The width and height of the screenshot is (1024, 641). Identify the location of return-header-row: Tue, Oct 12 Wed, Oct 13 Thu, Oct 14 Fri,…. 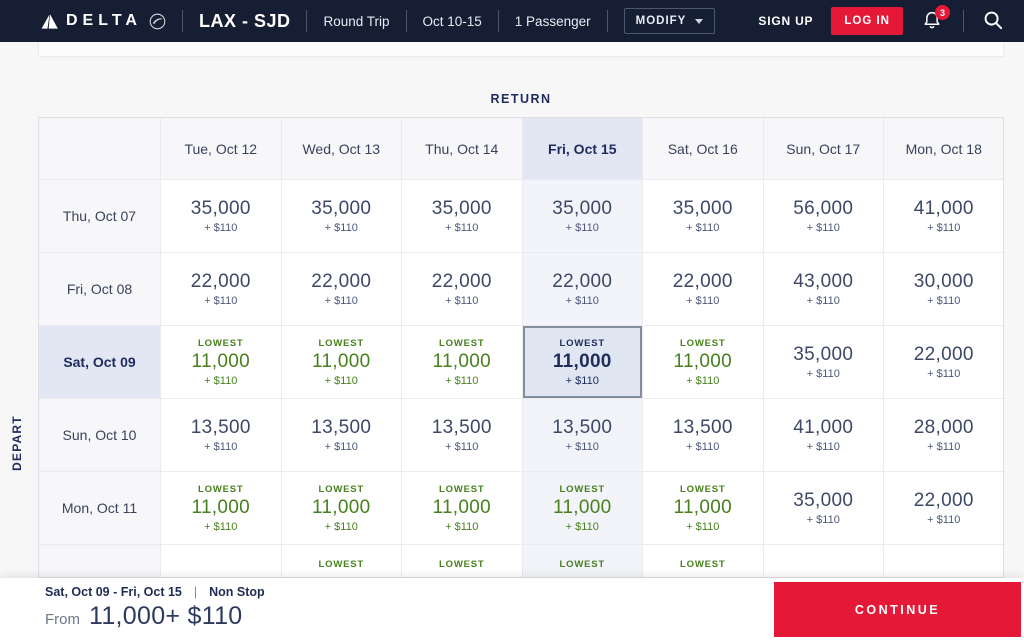
(521, 149).